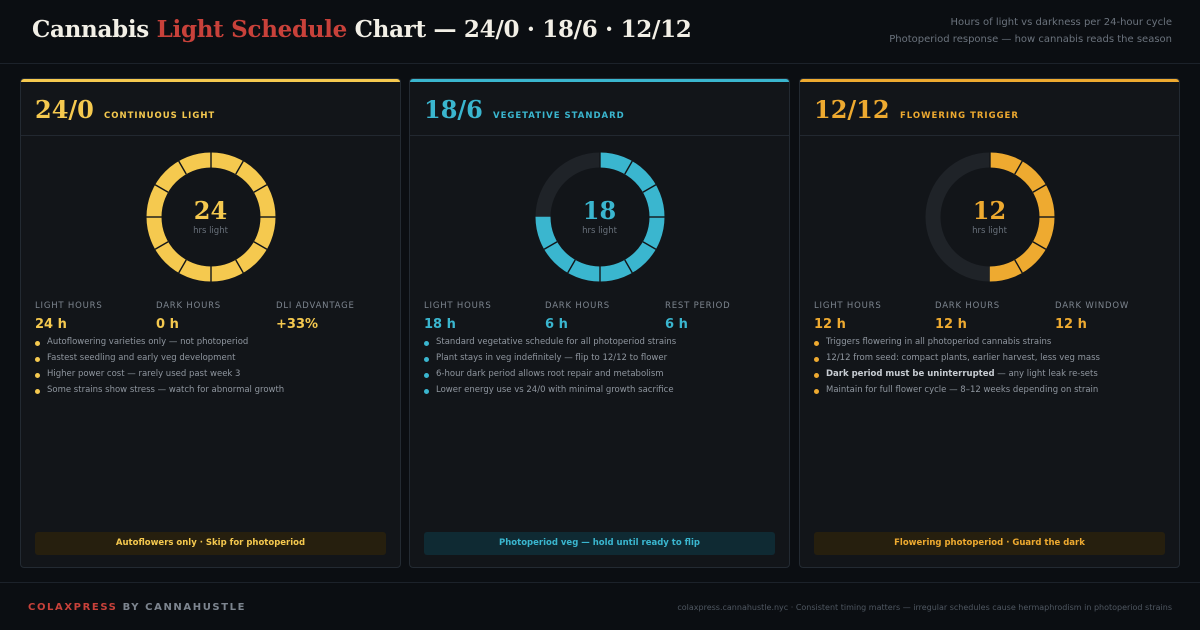  Describe the element at coordinates (137, 607) in the screenshot. I see `brand-logo-text: COLAXPRESS BY CANNAHUSTLE` at that location.